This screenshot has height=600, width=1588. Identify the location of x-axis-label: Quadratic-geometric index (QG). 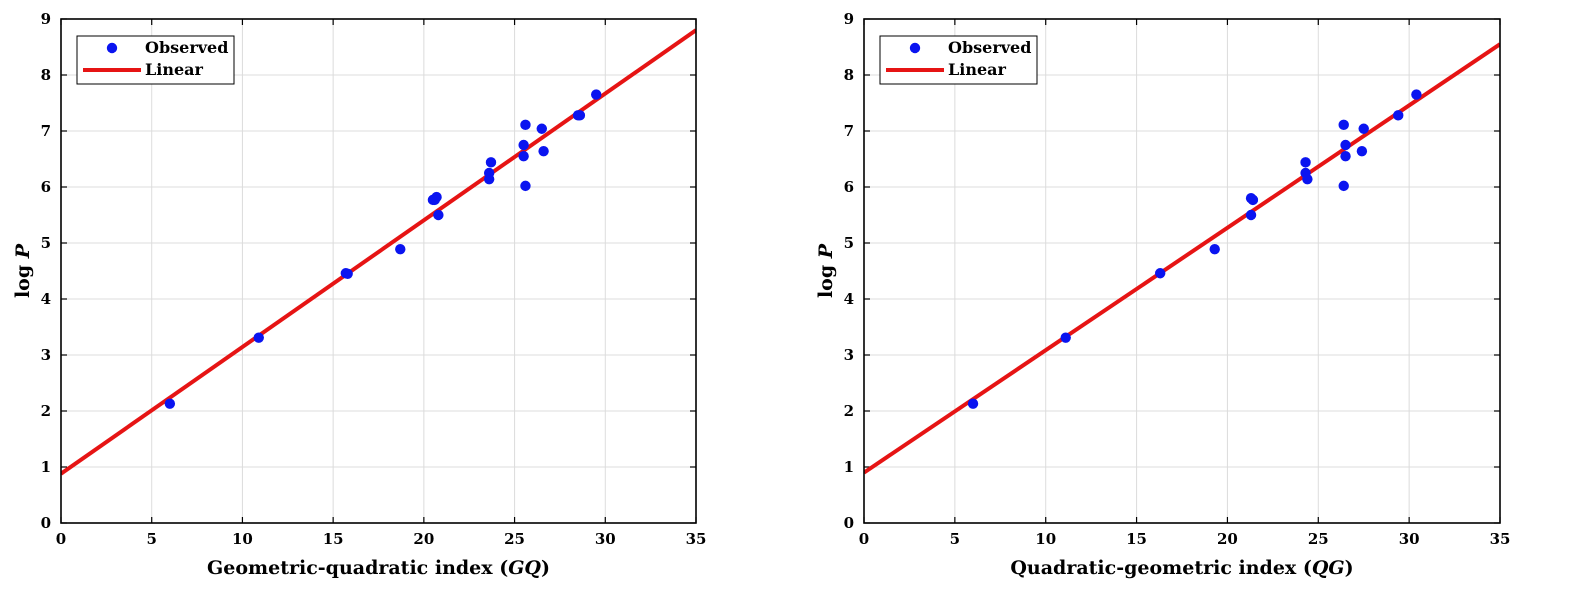
(1181, 568).